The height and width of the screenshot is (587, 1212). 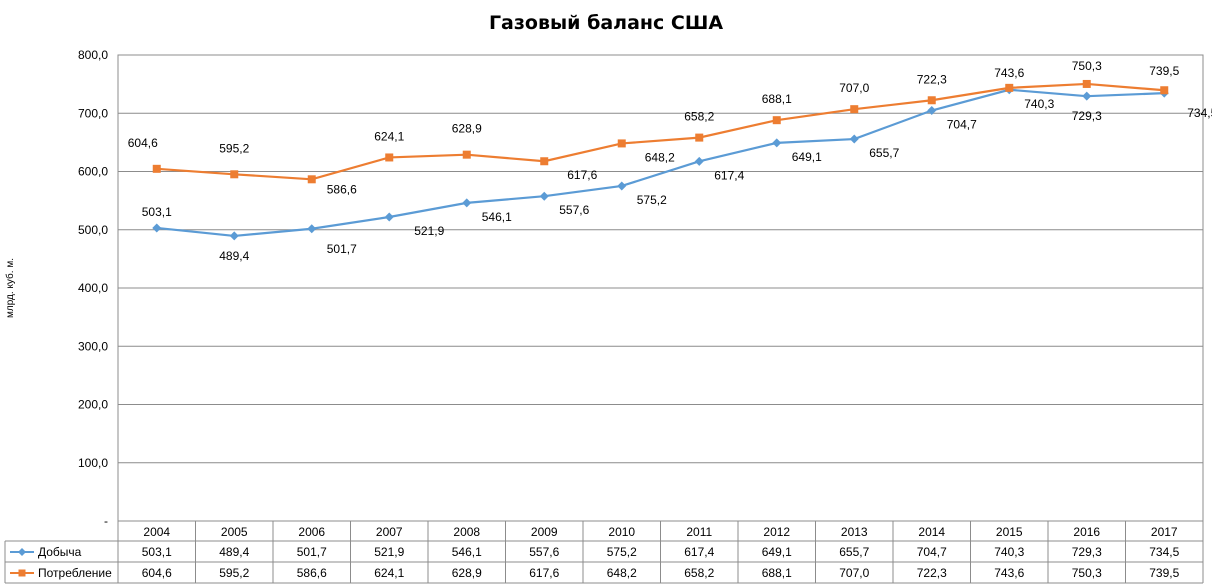 What do you see at coordinates (60, 552) in the screenshot?
I see `legend-series-name: Добыча` at bounding box center [60, 552].